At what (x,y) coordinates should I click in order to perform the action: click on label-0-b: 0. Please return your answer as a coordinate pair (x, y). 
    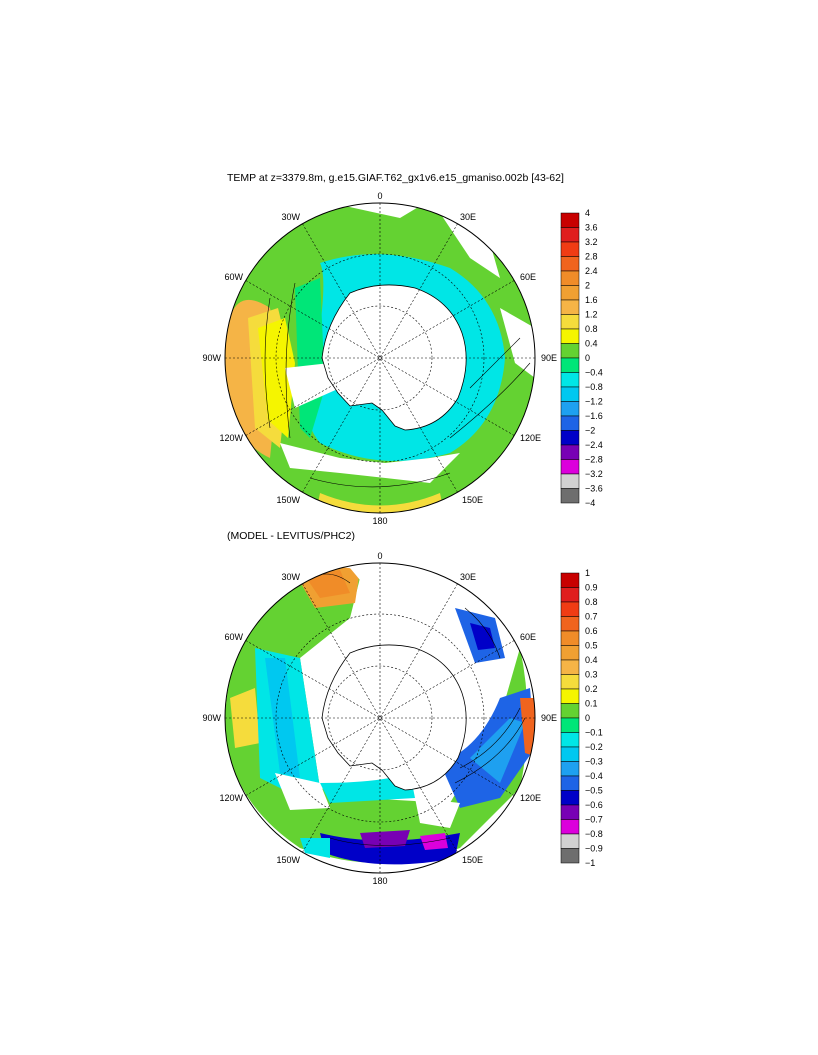
    Looking at the image, I should click on (379, 556).